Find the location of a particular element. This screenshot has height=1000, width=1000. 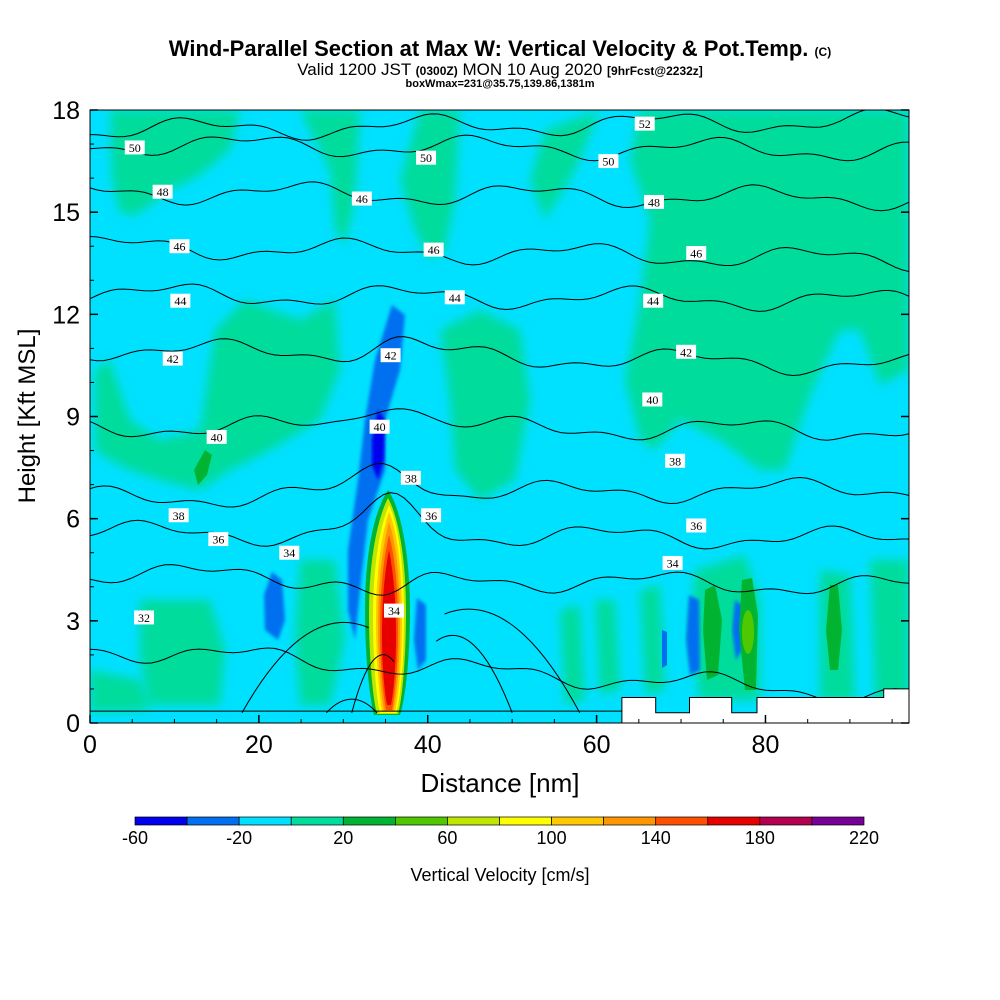

terrain-fill is located at coordinates (499, 705).